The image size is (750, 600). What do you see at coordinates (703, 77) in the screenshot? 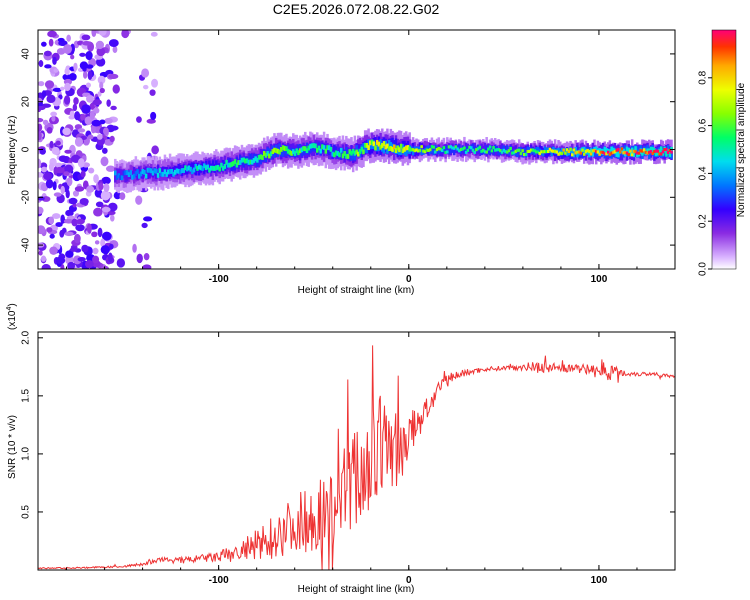
I see `colorbar-tick-label: 0.8` at bounding box center [703, 77].